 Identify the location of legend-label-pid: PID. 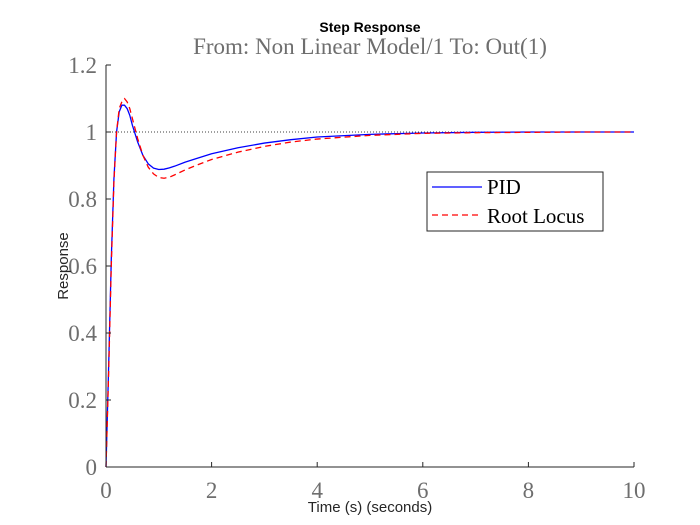
(504, 187).